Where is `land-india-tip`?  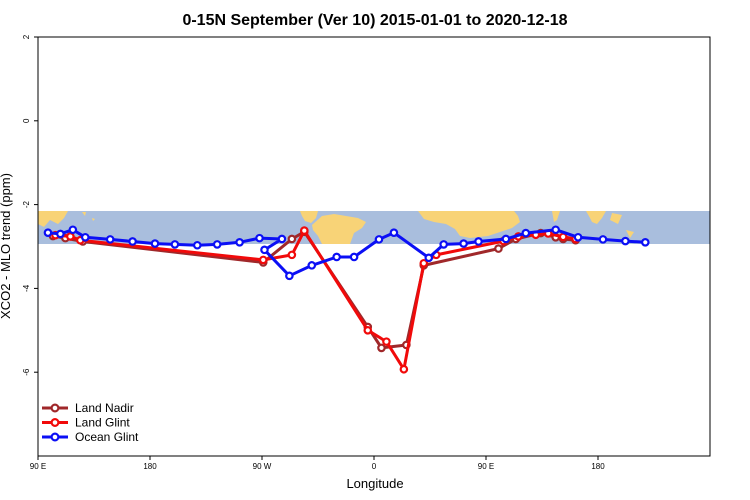
land-india-tip is located at coordinates (556, 216).